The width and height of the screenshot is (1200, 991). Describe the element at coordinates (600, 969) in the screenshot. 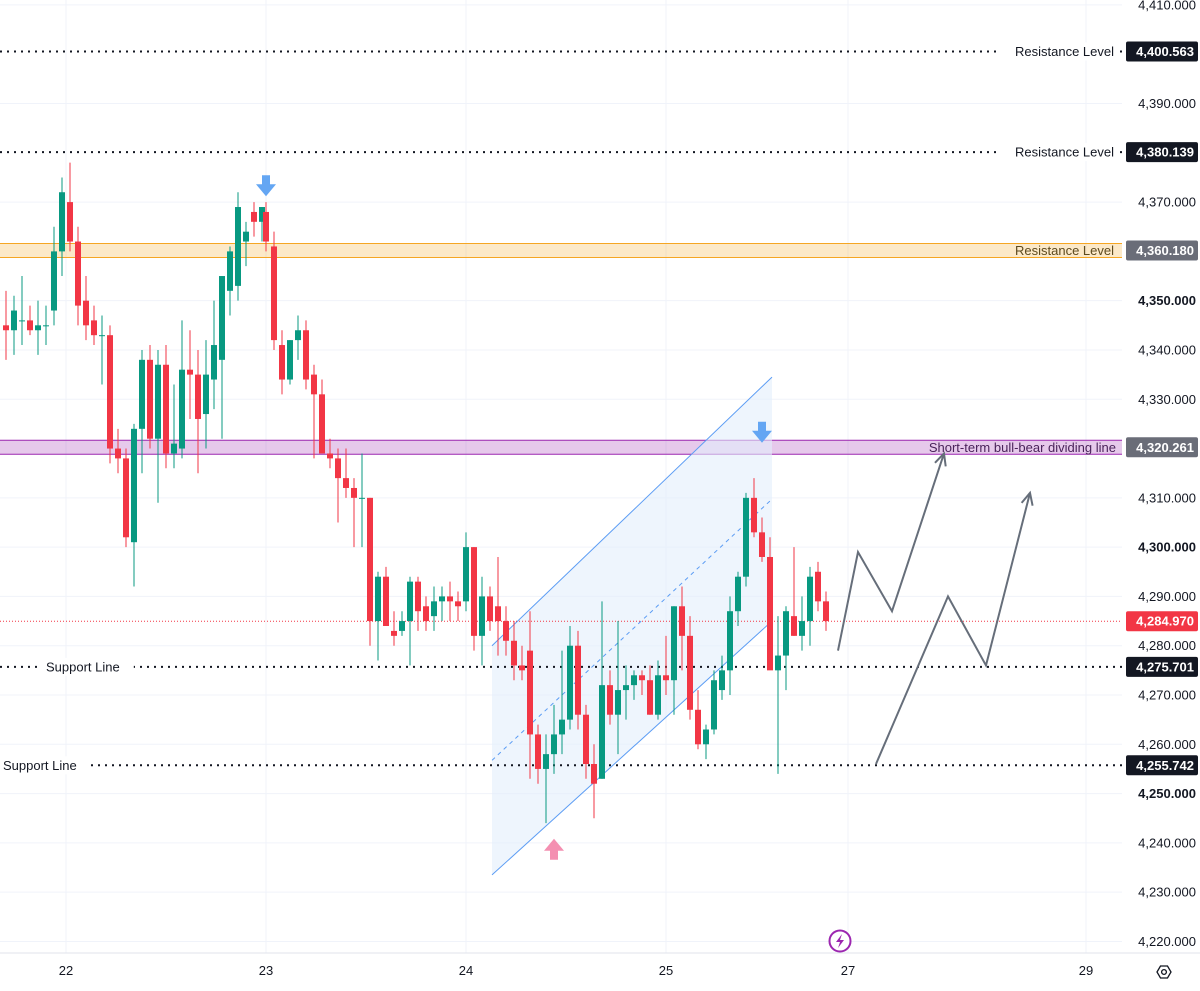

I see `x-axis: 22 23 24 25 27 29` at that location.